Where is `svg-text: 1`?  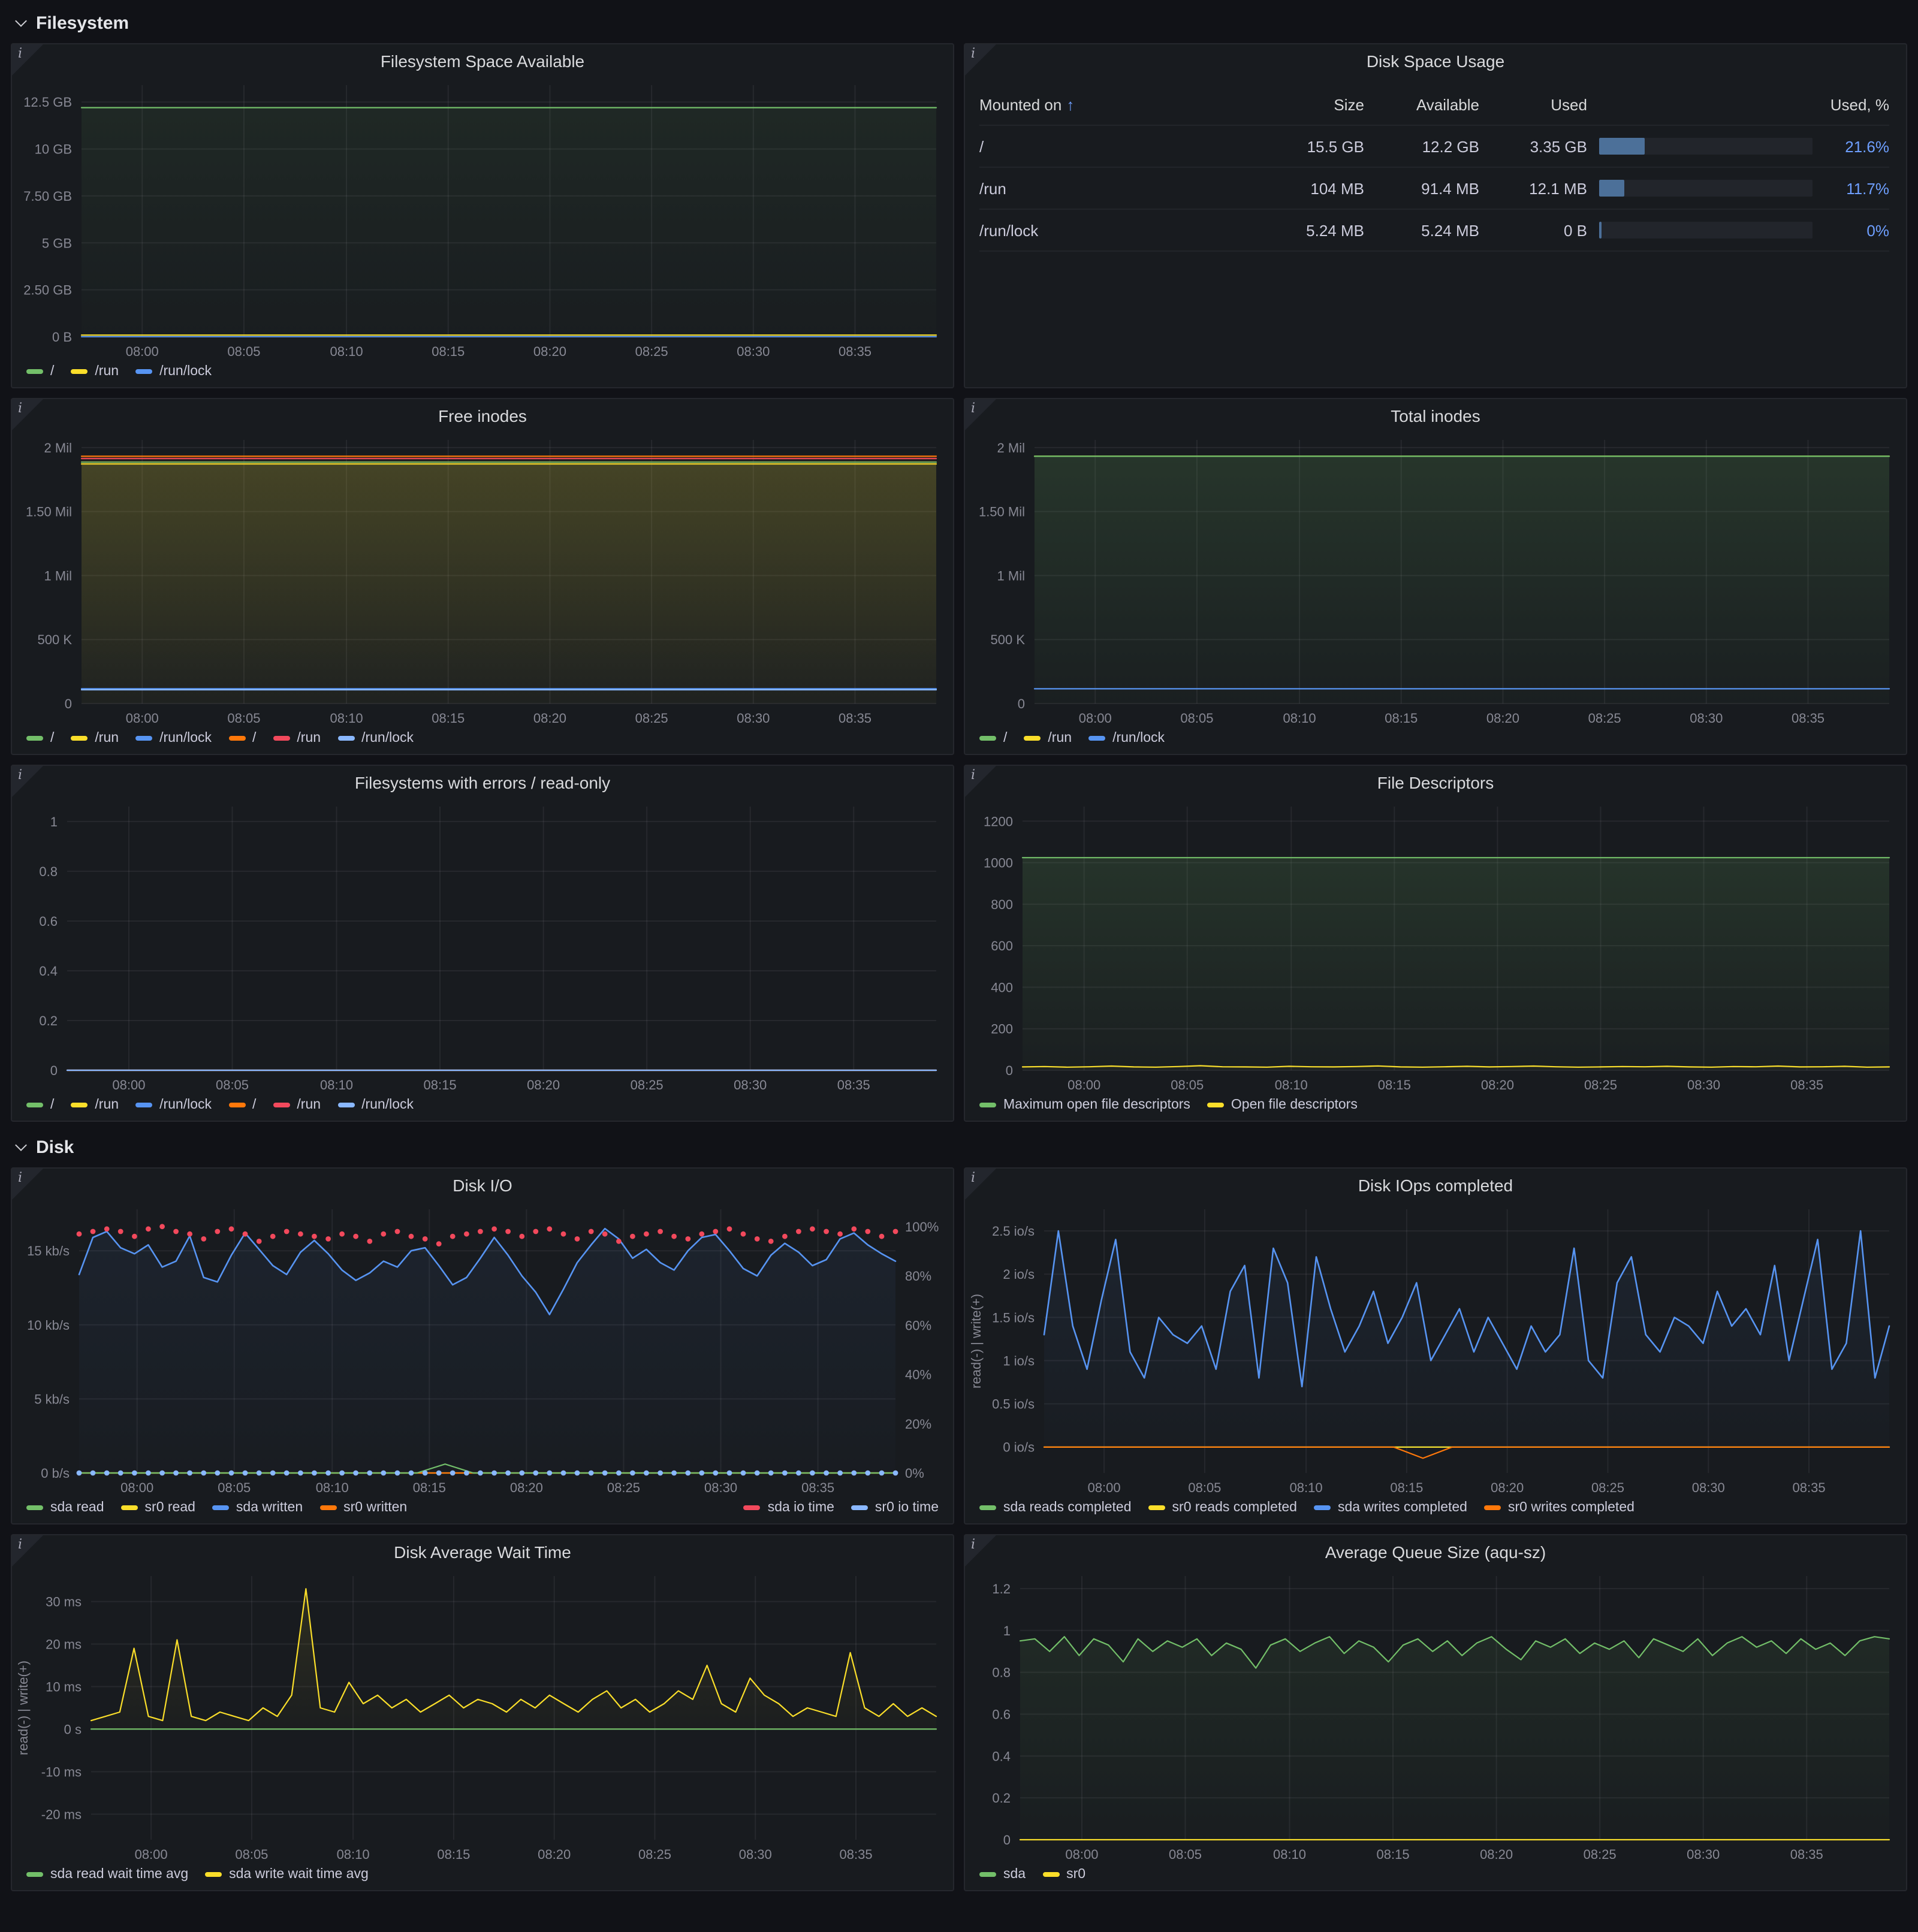 svg-text: 1 is located at coordinates (1007, 1630).